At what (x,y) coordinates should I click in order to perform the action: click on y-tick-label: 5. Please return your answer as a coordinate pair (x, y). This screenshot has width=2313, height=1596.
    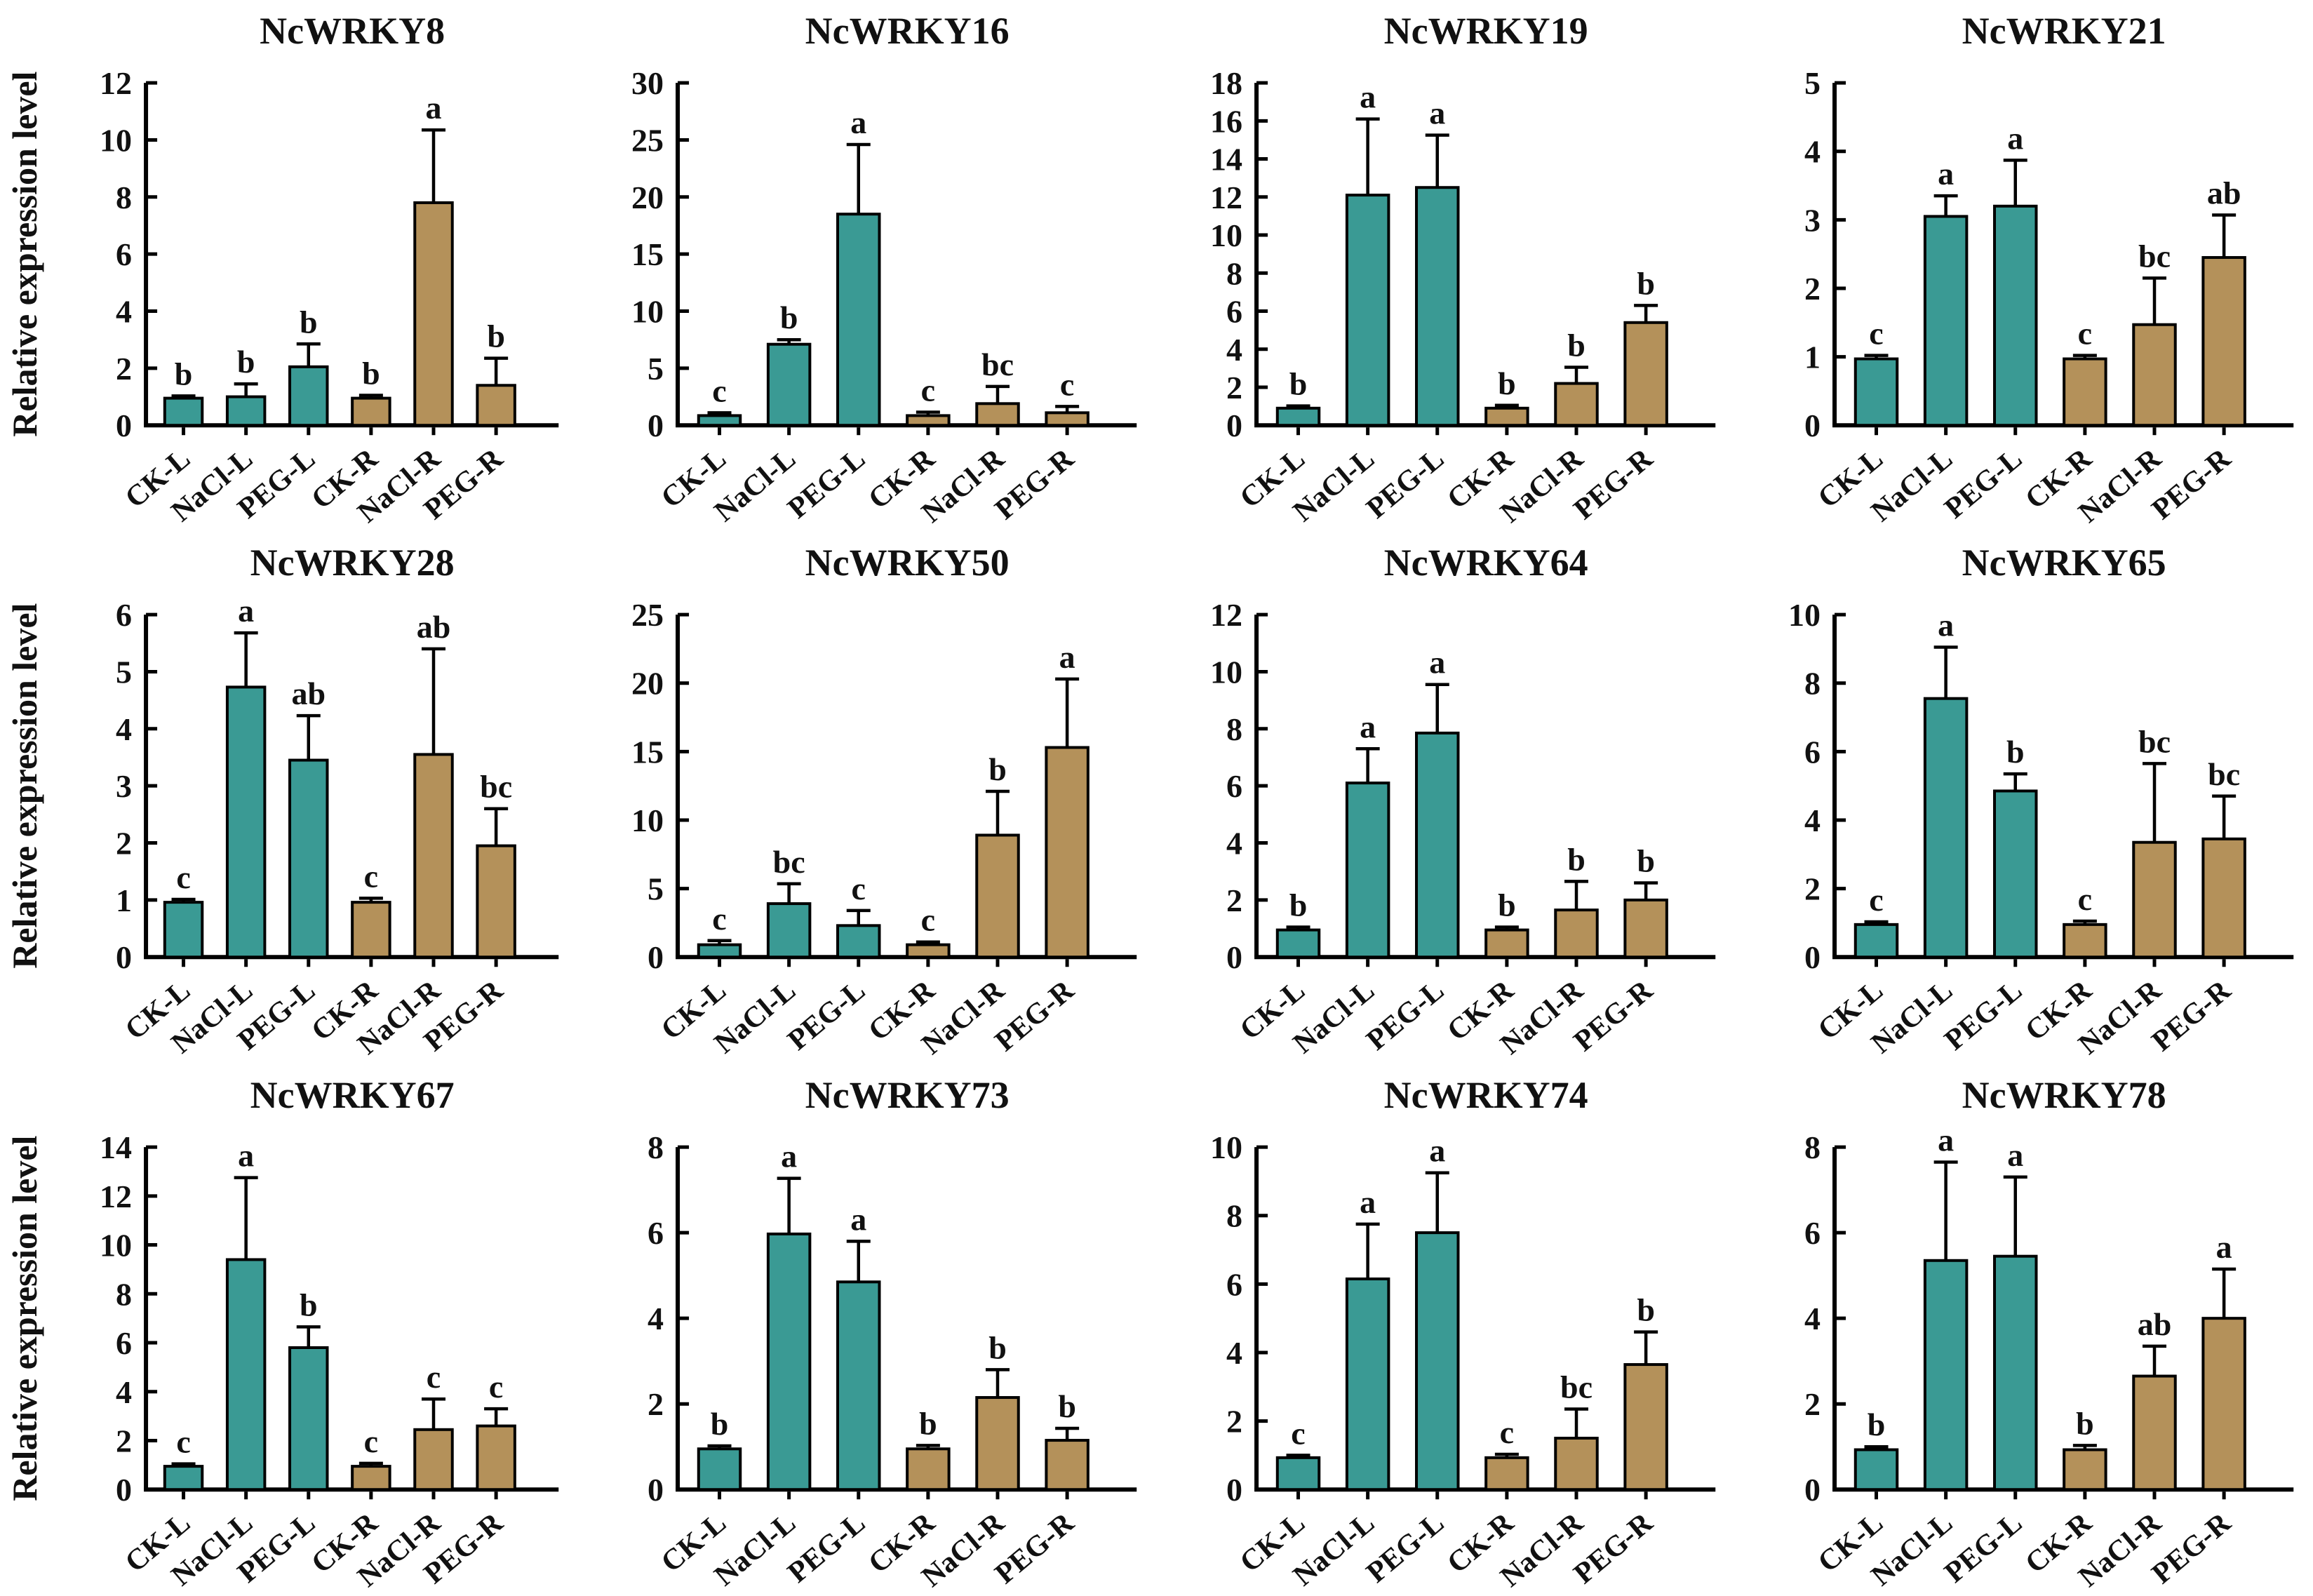
    Looking at the image, I should click on (656, 369).